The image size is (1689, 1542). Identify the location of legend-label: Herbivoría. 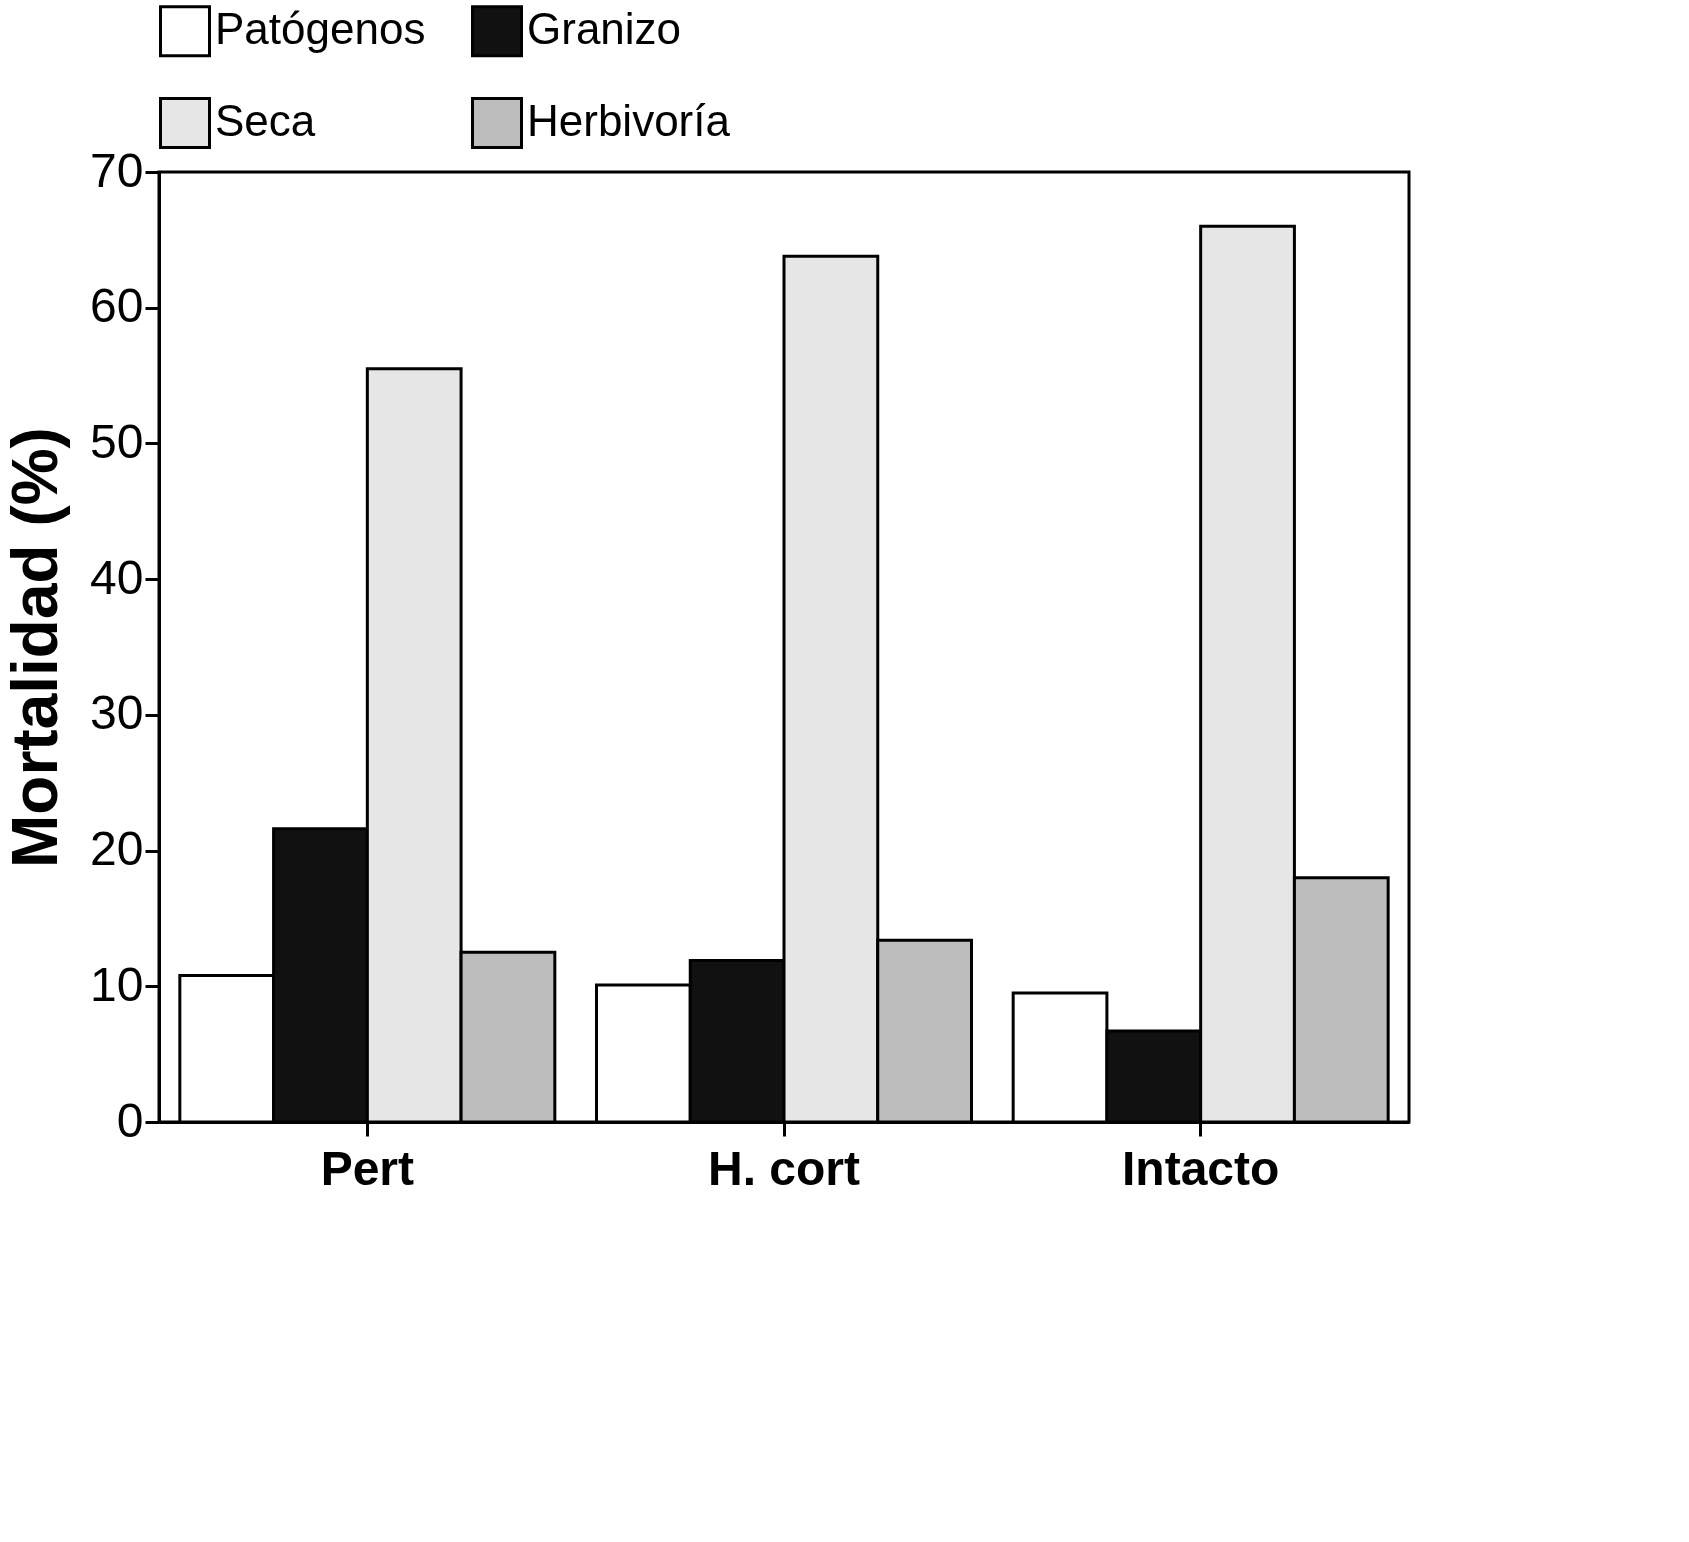
(629, 120).